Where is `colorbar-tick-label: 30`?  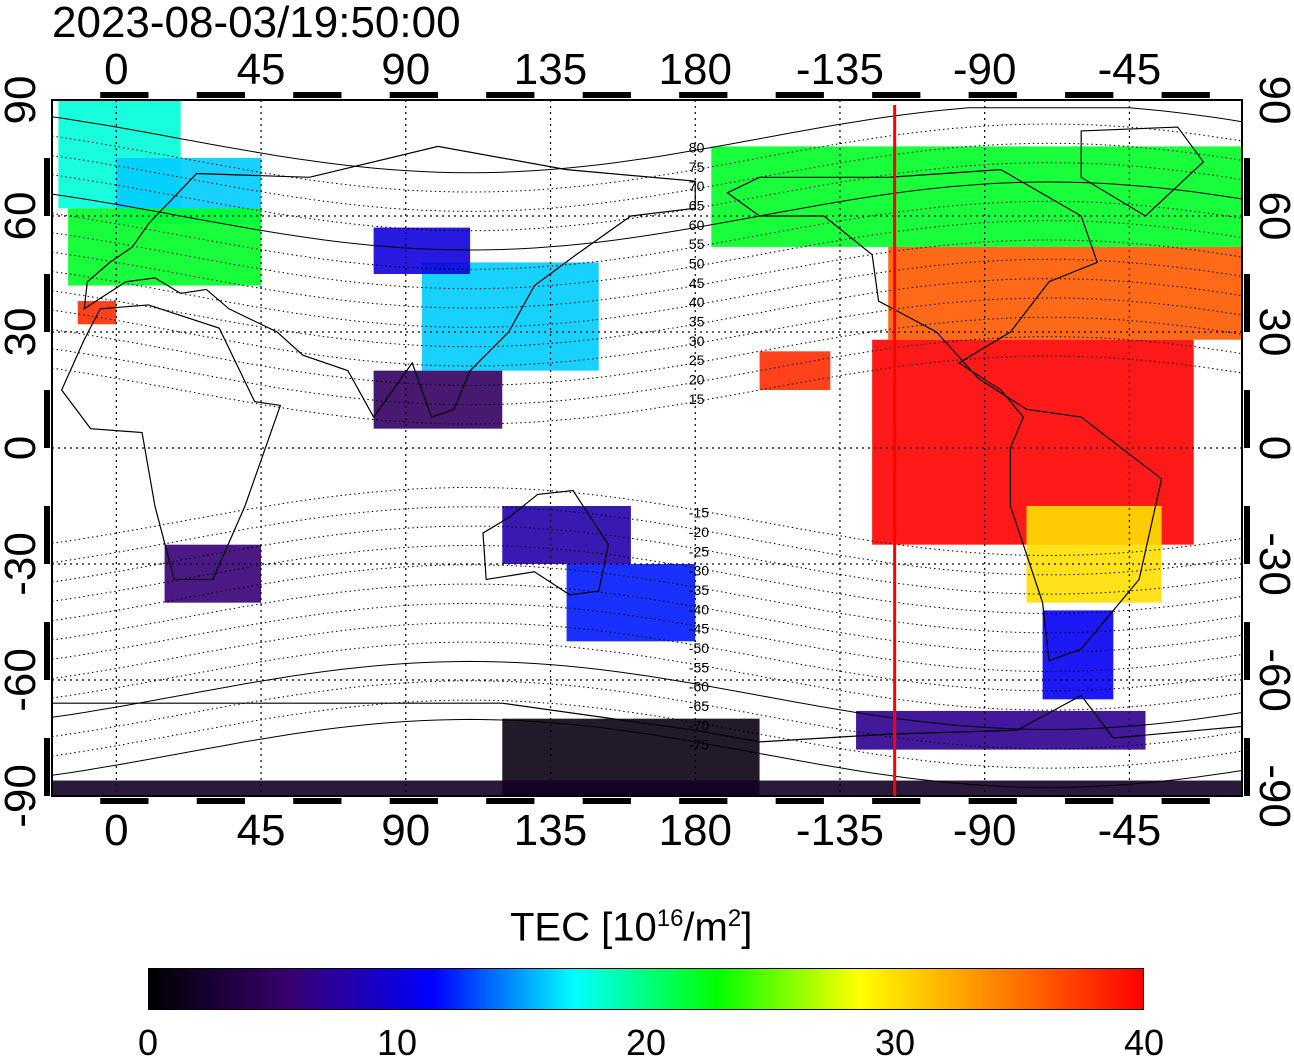 colorbar-tick-label: 30 is located at coordinates (895, 1042).